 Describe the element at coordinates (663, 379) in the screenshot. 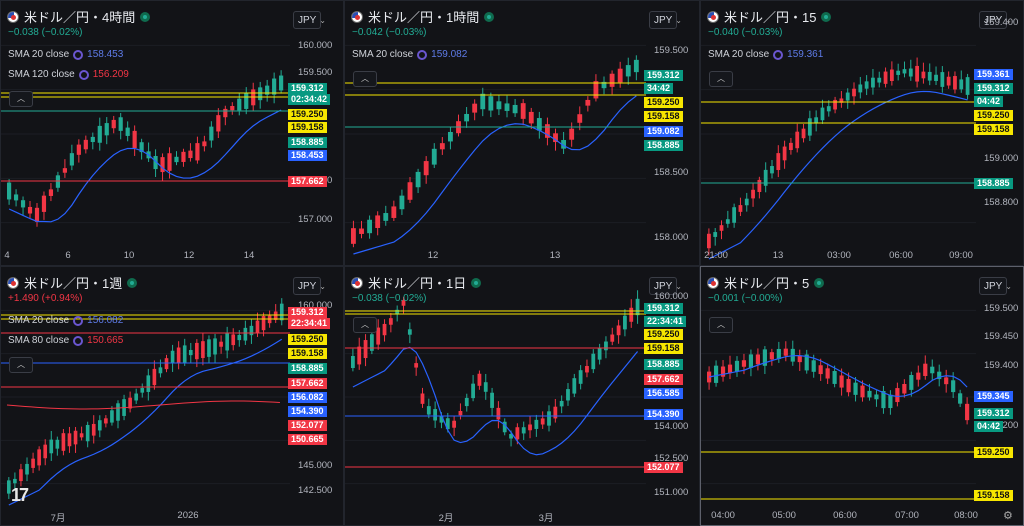

I see `price-label: 157.662` at that location.